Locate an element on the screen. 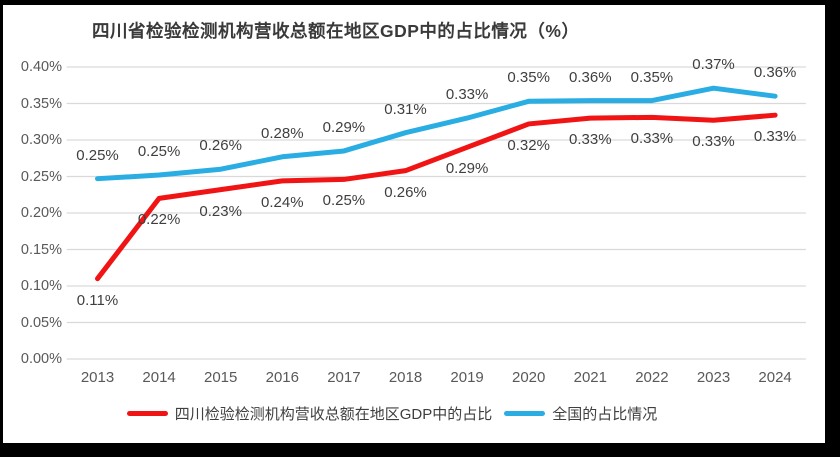 This screenshot has height=457, width=840. x-axis-tick-label: 2024 is located at coordinates (775, 377).